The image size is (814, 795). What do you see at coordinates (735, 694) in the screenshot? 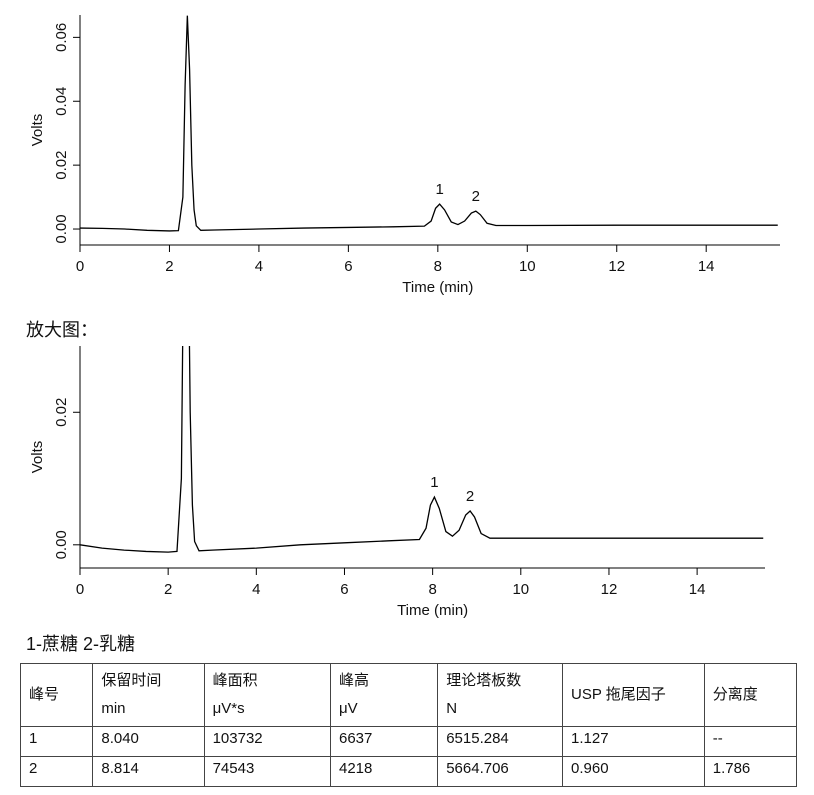
I see `header-text: 分离度` at bounding box center [735, 694].